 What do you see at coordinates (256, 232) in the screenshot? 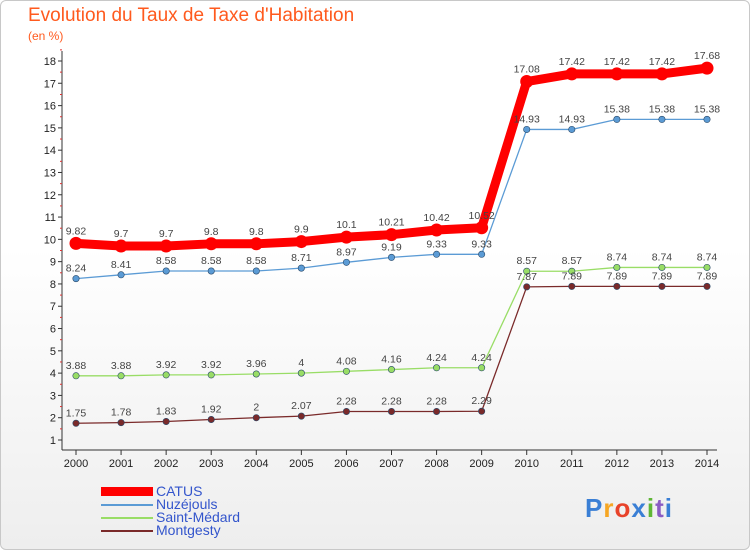
I see `data-label: 9.8` at bounding box center [256, 232].